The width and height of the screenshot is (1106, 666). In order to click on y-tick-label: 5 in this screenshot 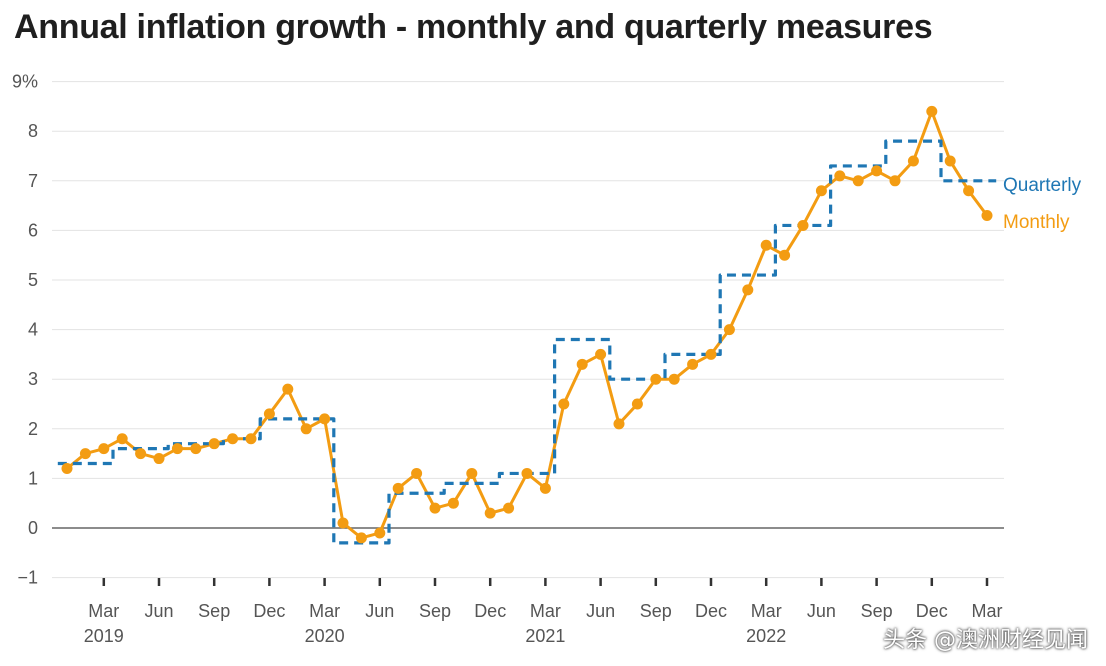, I will do `click(33, 280)`.